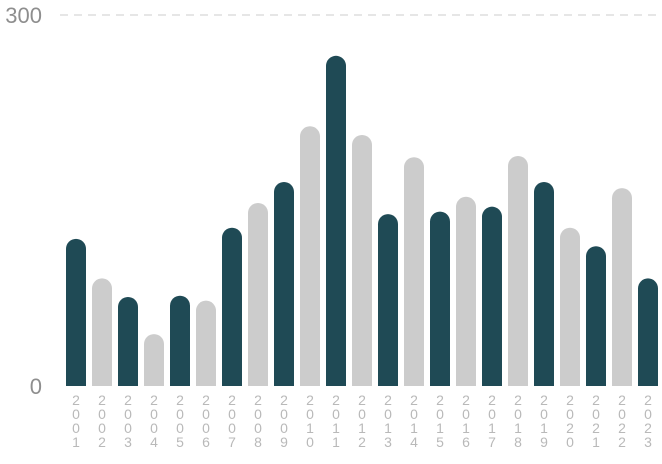 The width and height of the screenshot is (662, 464). I want to click on bar-2011, so click(336, 220).